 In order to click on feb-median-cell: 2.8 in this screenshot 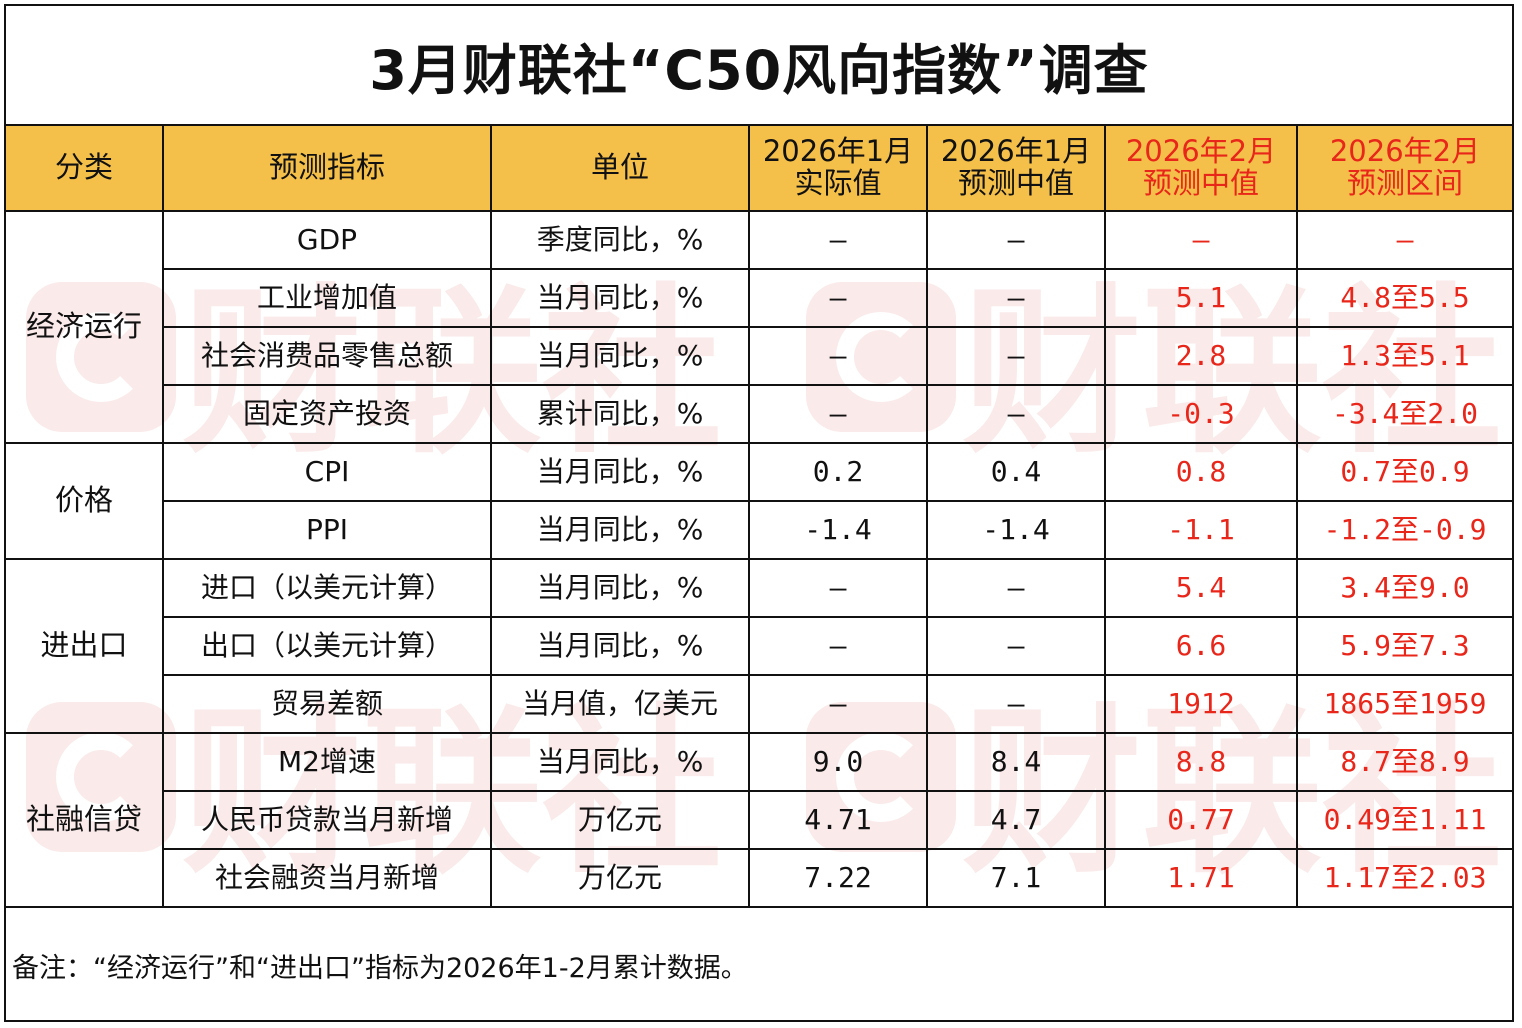, I will do `click(1201, 356)`.